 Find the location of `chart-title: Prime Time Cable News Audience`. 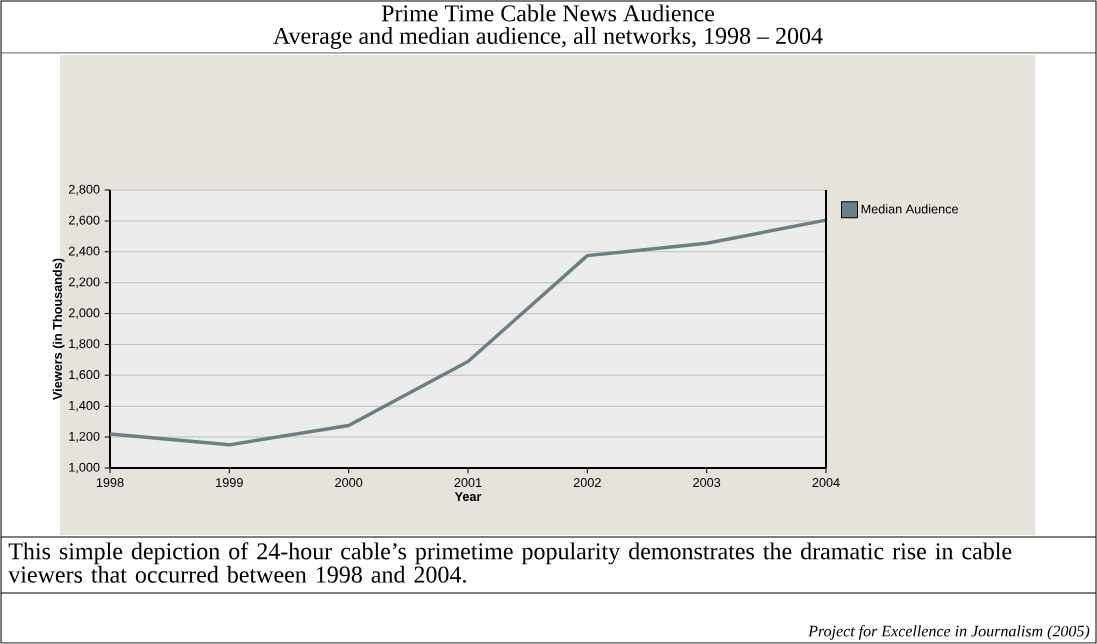

chart-title: Prime Time Cable News Audience is located at coordinates (548, 13).